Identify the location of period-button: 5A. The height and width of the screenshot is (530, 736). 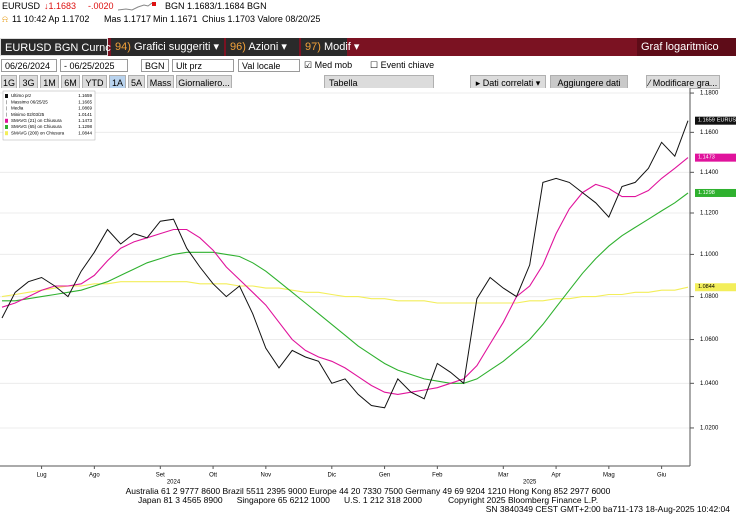
(136, 82).